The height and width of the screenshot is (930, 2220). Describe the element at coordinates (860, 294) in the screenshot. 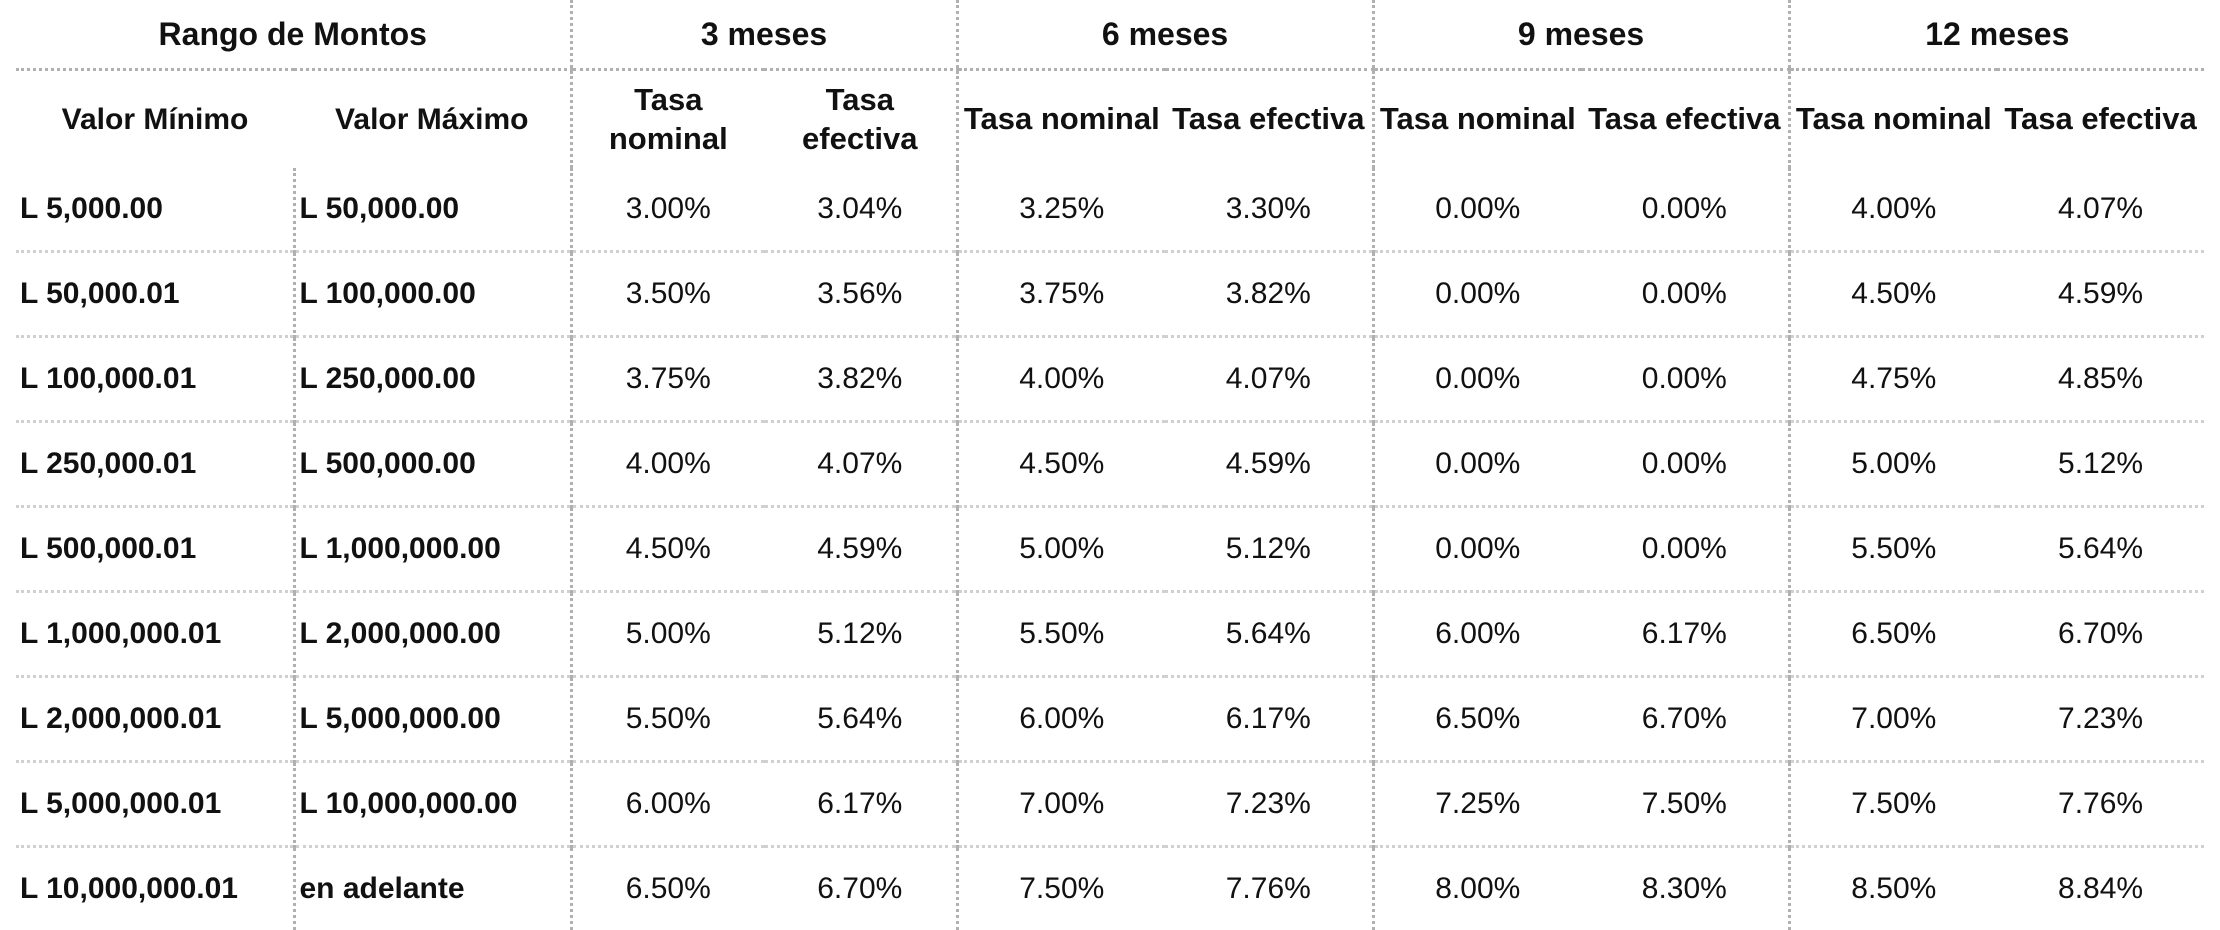

I see `effective-rate-cell: 3.56%` at that location.